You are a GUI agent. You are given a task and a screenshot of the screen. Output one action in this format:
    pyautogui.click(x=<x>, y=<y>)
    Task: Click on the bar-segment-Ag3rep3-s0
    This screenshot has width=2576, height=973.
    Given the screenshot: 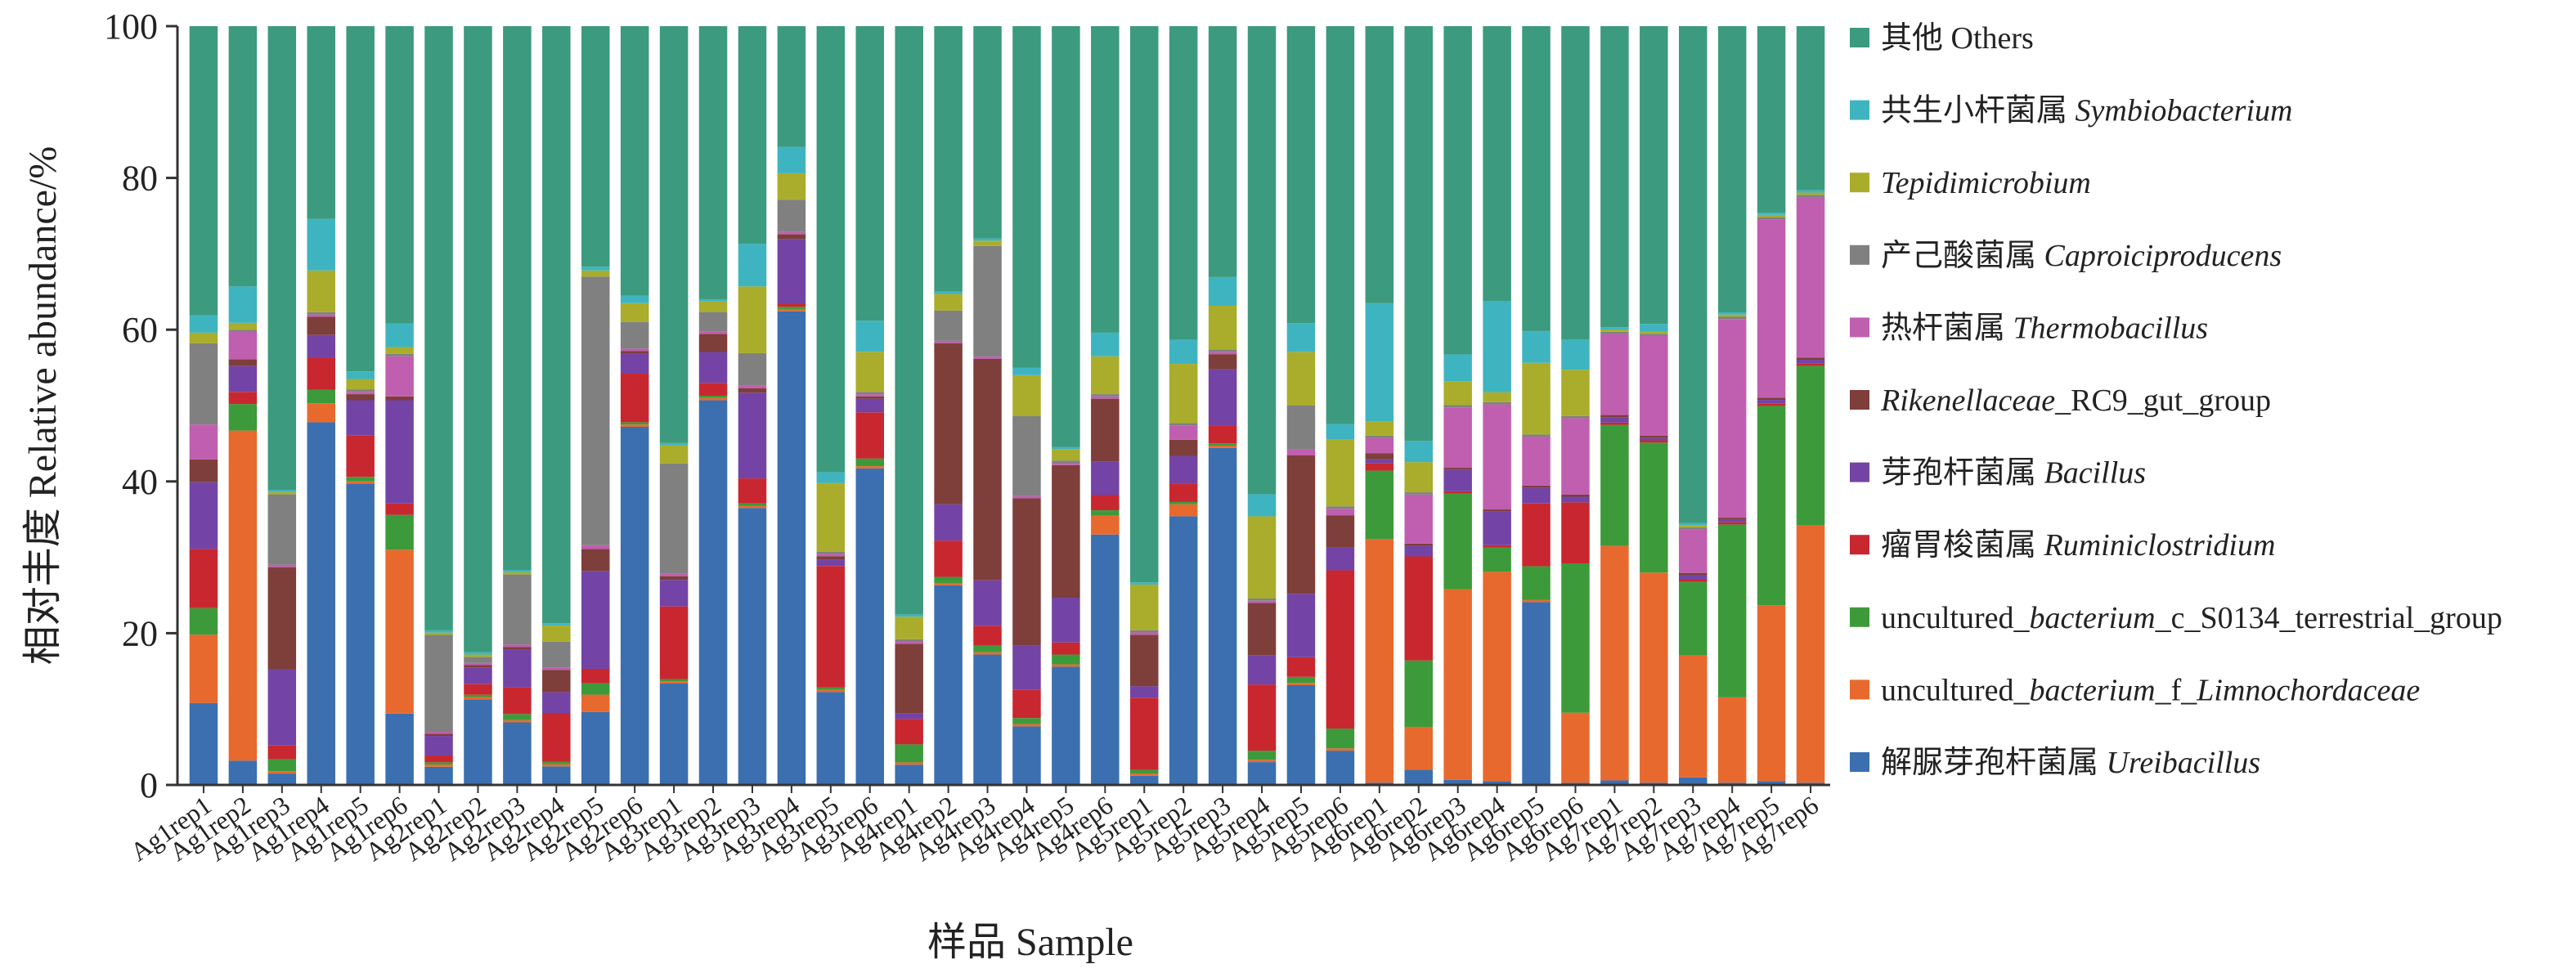 What is the action you would take?
    pyautogui.click(x=752, y=646)
    